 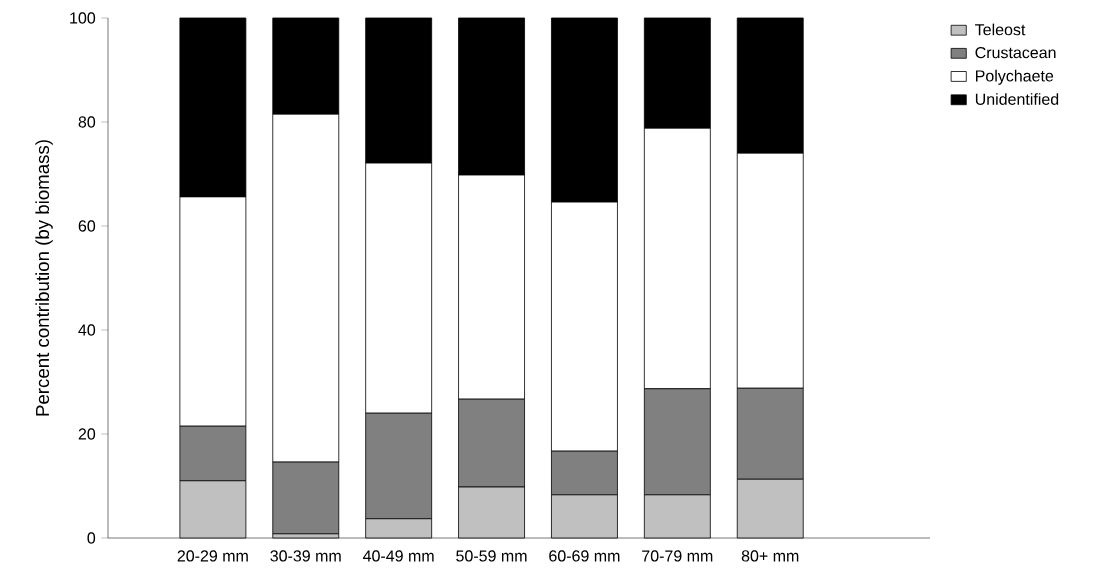 What do you see at coordinates (1000, 29) in the screenshot?
I see `legend-label: Teleost` at bounding box center [1000, 29].